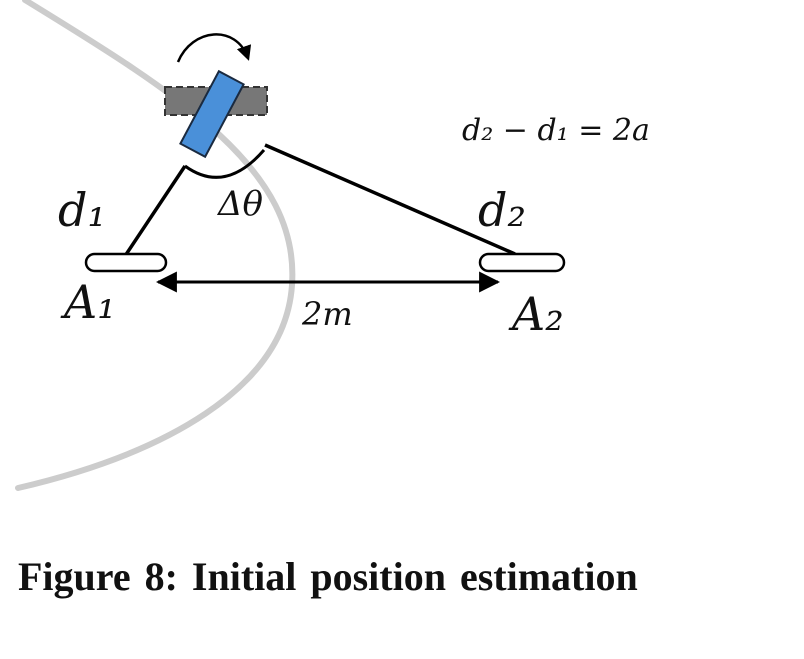 This screenshot has width=804, height=659. I want to click on angle-label: Δθ, so click(239, 204).